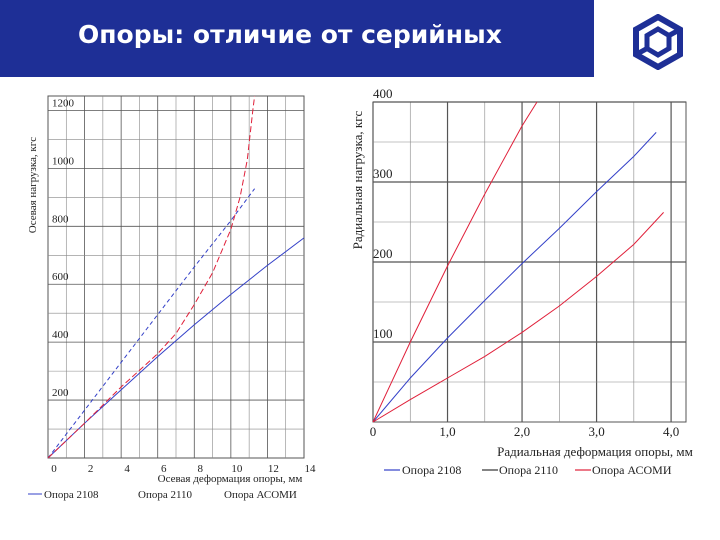 This screenshot has width=720, height=540. What do you see at coordinates (60, 277) in the screenshot?
I see `left-y-tick-label: 600` at bounding box center [60, 277].